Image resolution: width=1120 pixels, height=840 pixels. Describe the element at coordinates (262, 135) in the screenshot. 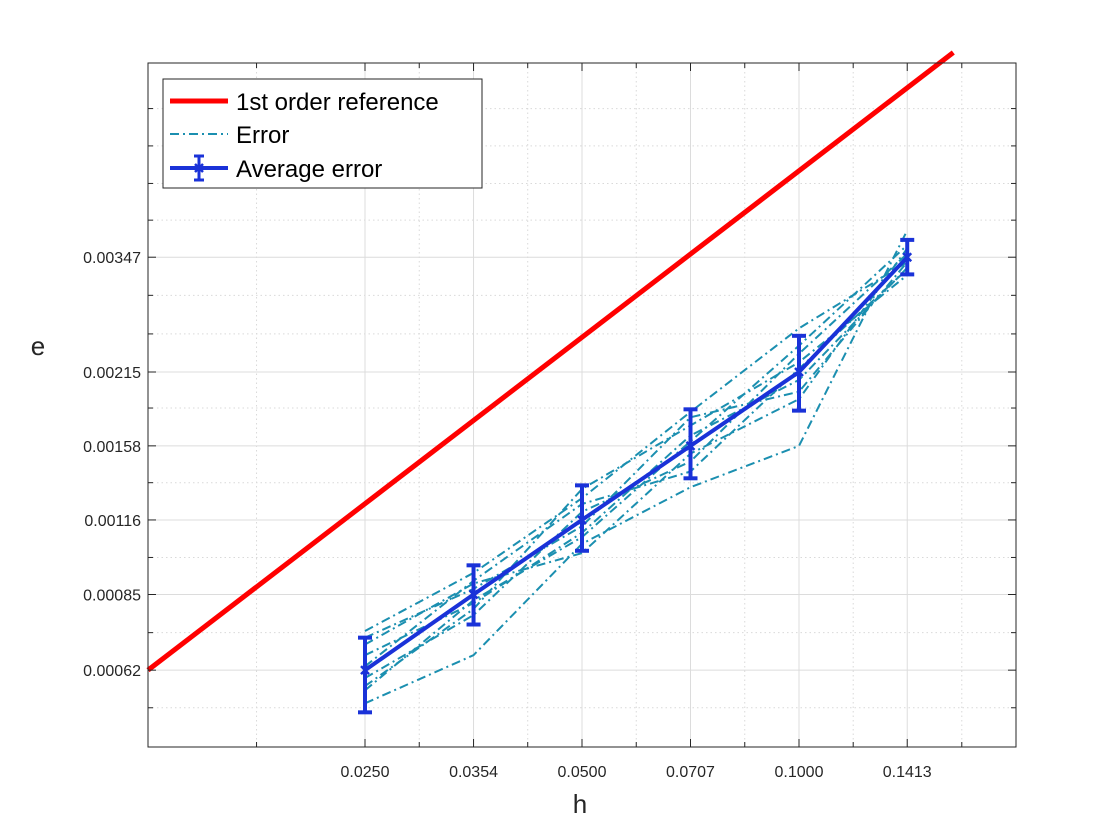

I see `legend-error-label: Error` at that location.